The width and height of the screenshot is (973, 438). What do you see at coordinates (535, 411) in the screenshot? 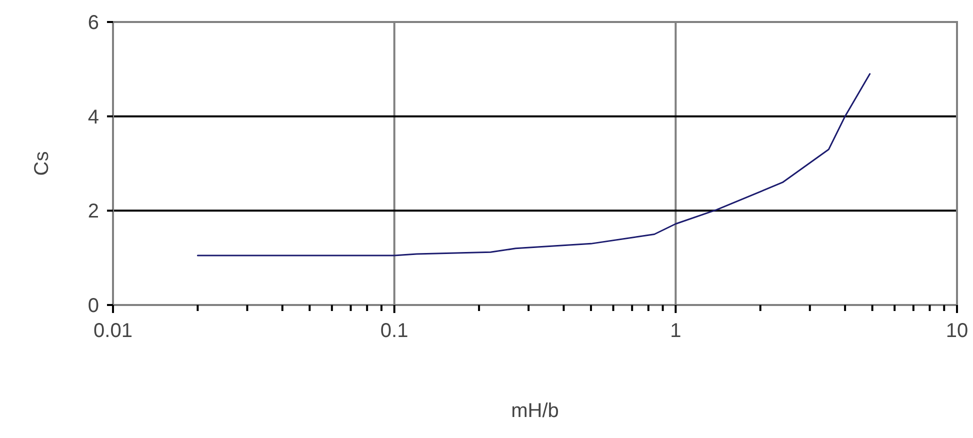
I see `x-axis-title: mH/b` at bounding box center [535, 411].